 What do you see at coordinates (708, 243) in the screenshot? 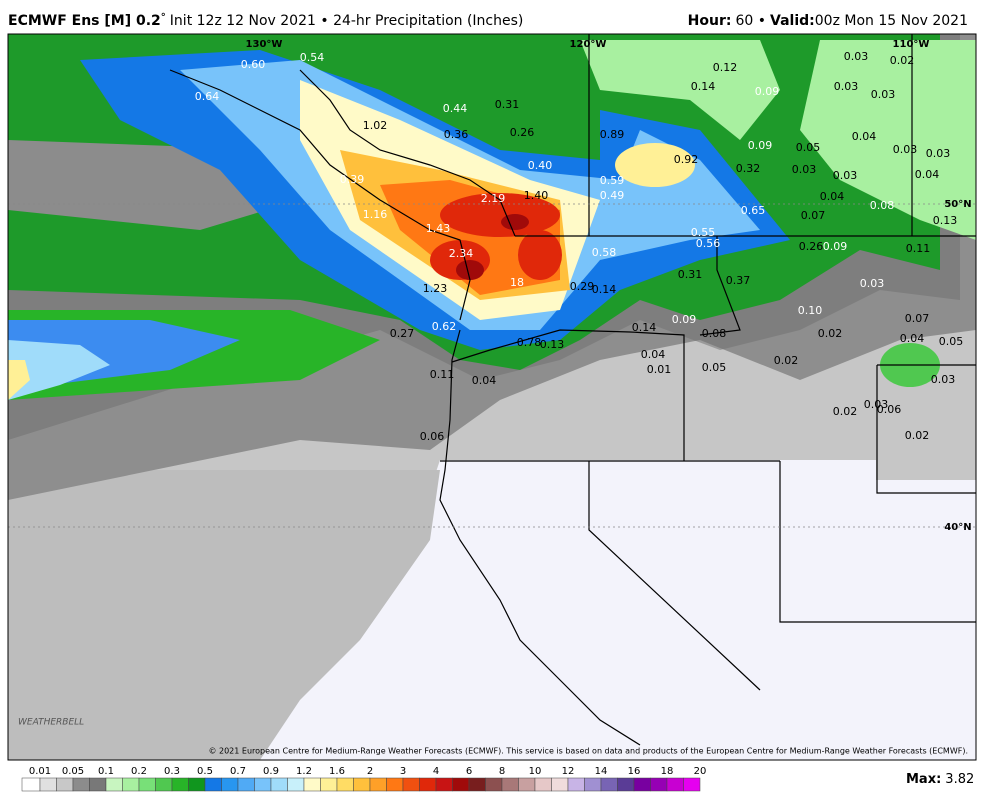
I see `map-value-label: 0.56` at bounding box center [708, 243].